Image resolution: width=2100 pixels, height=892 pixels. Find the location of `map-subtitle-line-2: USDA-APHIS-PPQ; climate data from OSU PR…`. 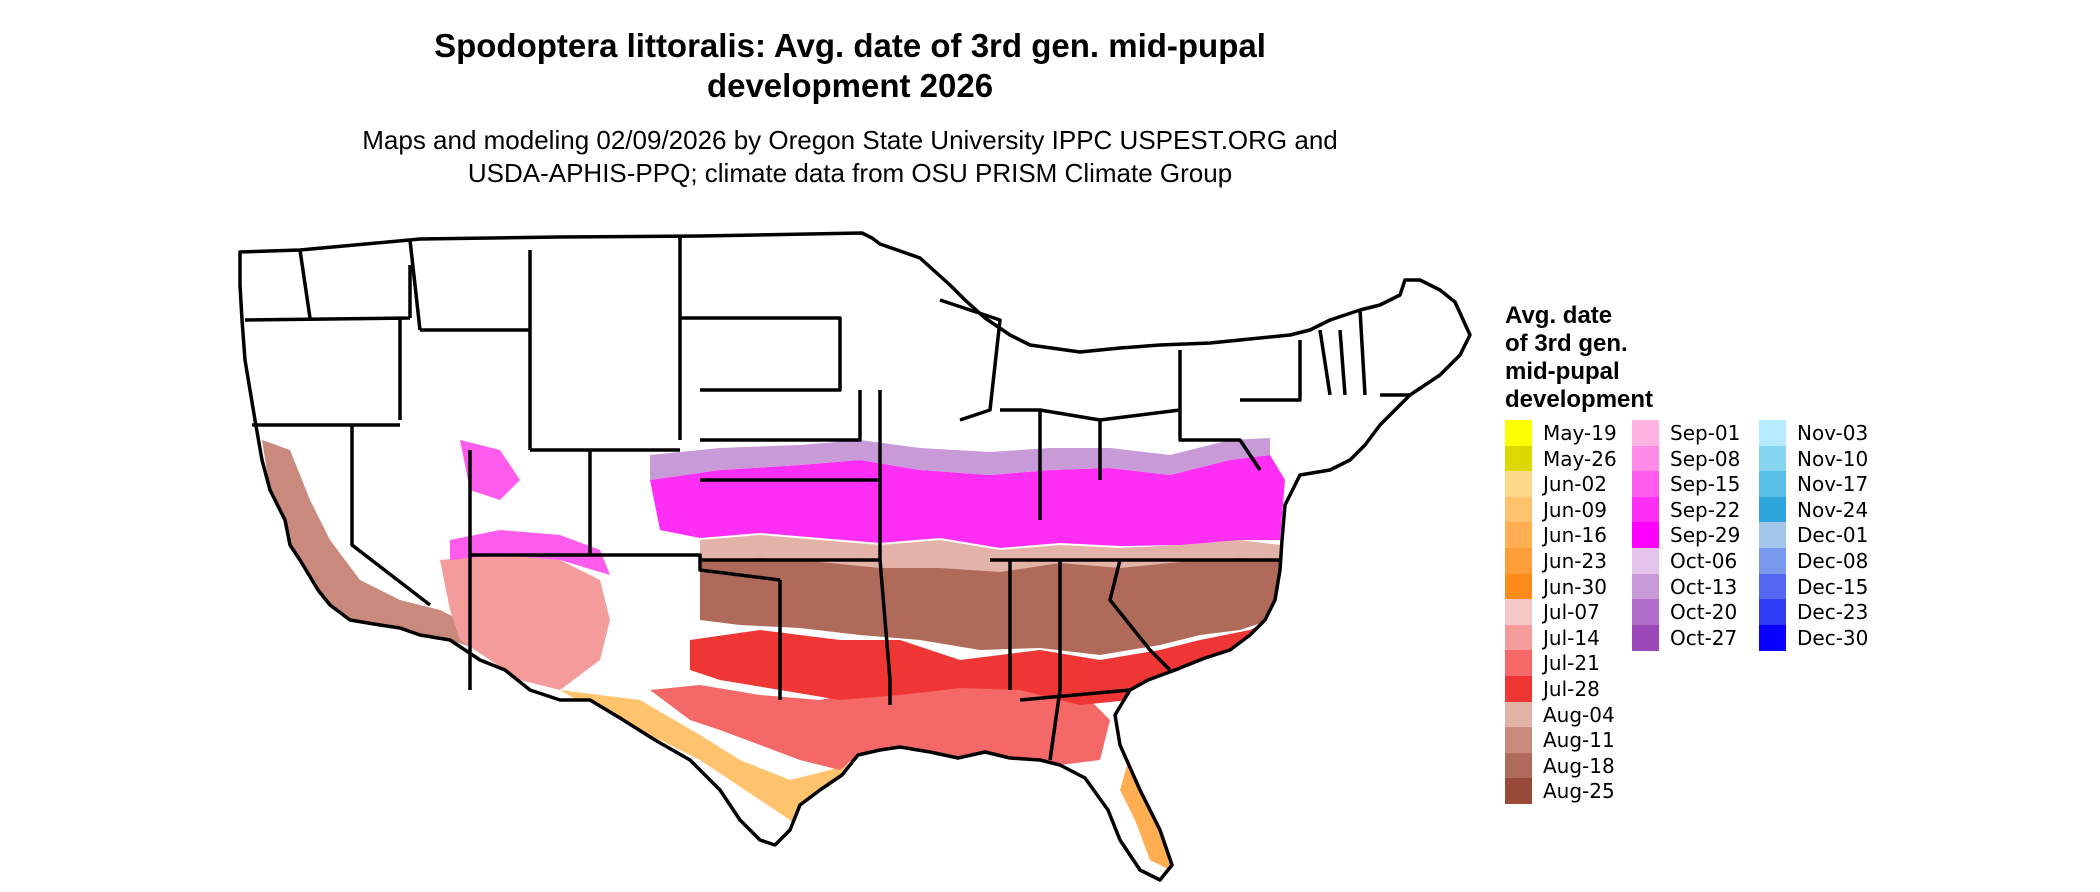

map-subtitle-line-2: USDA-APHIS-PPQ; climate data from OSU PR… is located at coordinates (850, 173).